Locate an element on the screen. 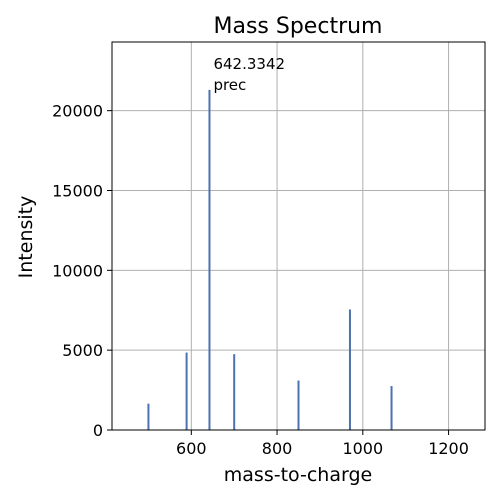 This screenshot has width=500, height=500. y-tick-label: 0 is located at coordinates (98, 430).